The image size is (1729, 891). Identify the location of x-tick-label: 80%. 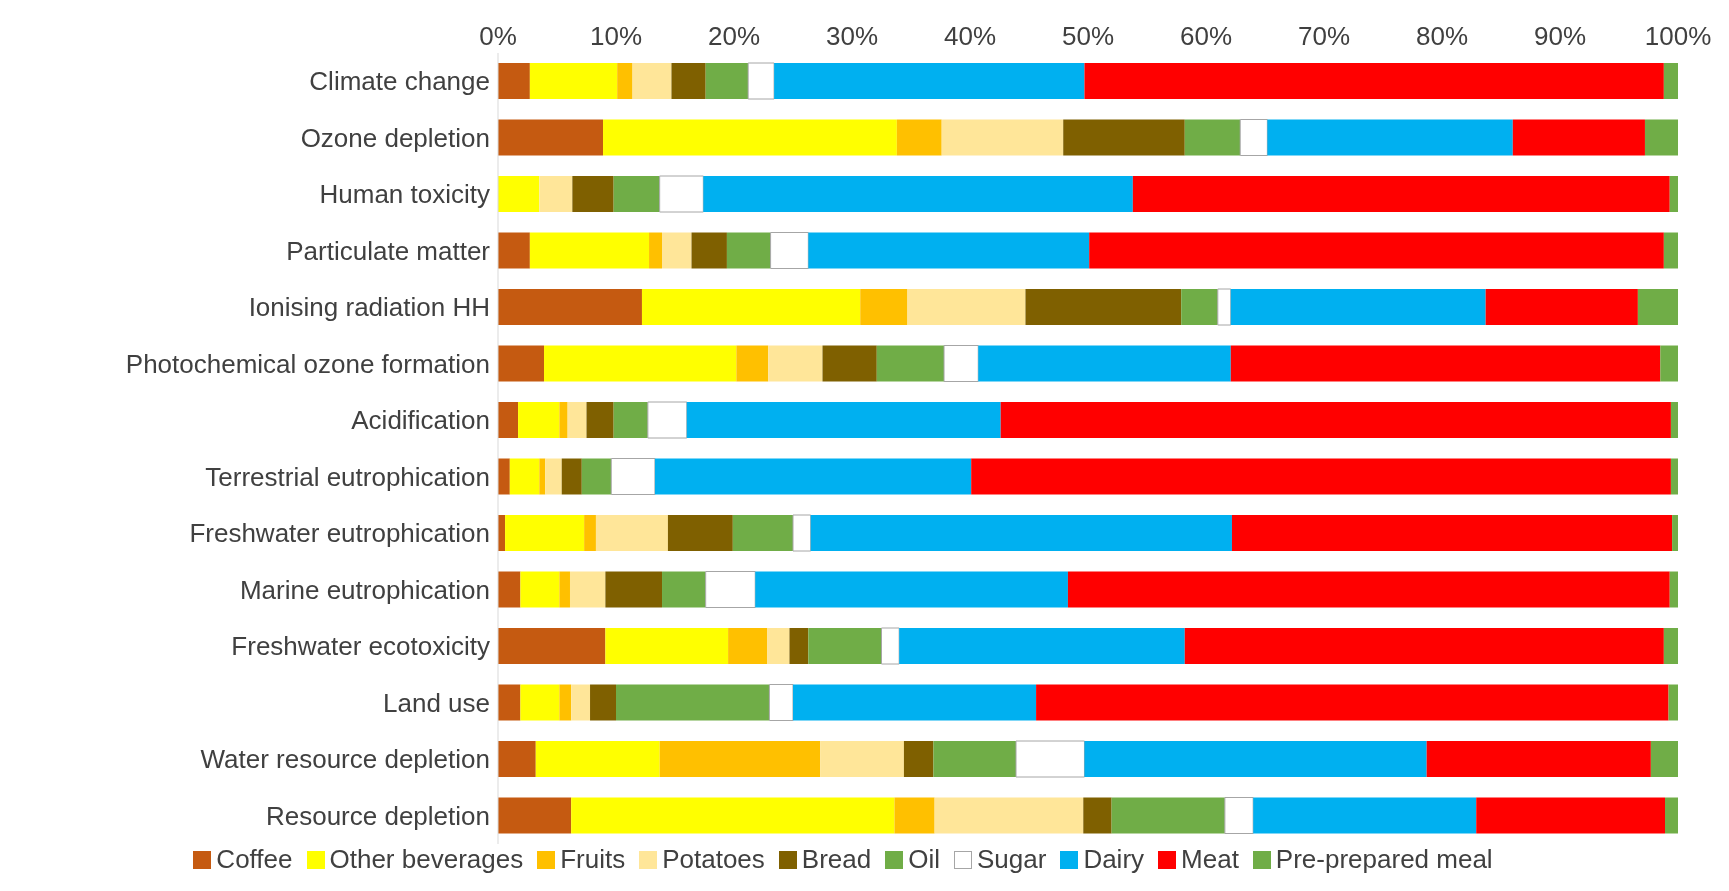
(1442, 36).